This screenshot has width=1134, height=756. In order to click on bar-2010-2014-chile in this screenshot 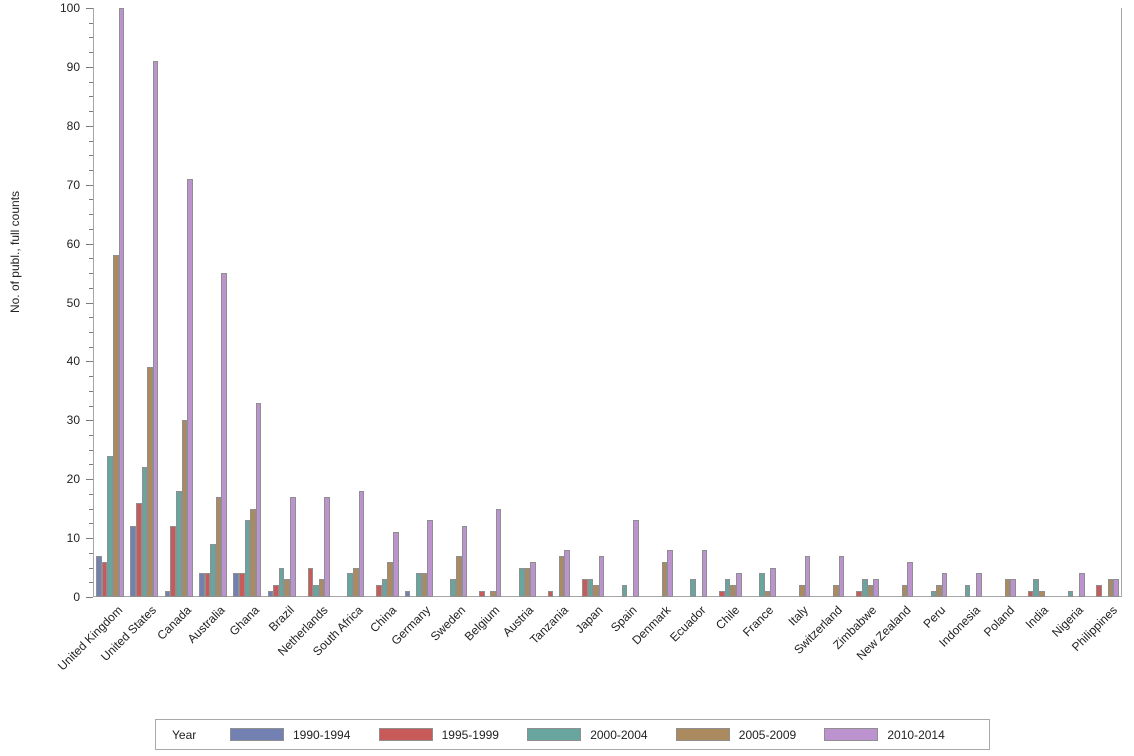, I will do `click(738, 585)`.